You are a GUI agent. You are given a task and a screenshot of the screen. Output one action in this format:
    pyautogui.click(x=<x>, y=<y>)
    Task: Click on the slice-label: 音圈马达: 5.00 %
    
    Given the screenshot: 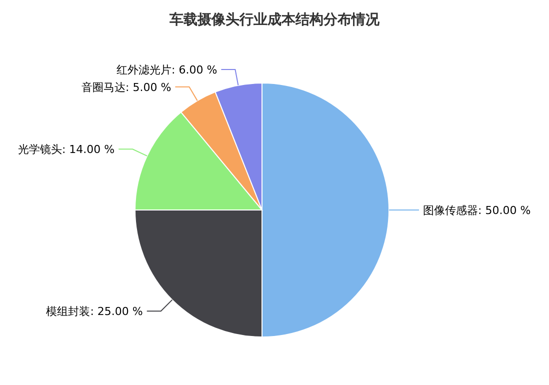 What is the action you would take?
    pyautogui.click(x=127, y=87)
    